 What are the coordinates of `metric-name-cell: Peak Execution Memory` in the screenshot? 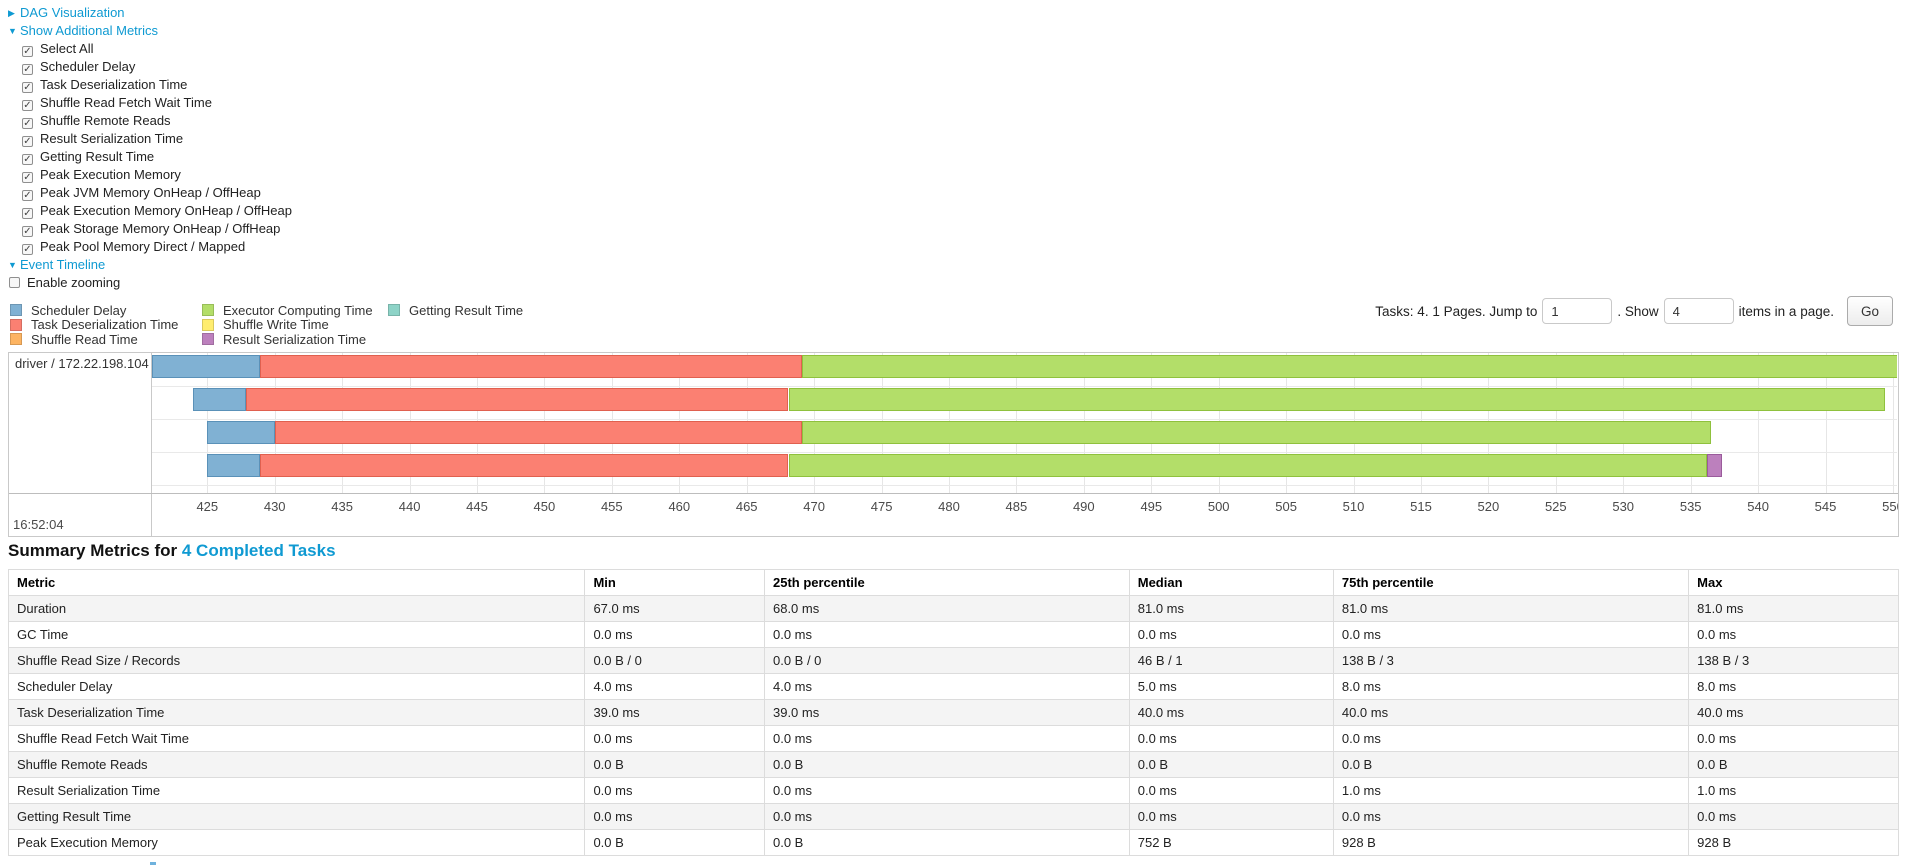 It's located at (296, 842).